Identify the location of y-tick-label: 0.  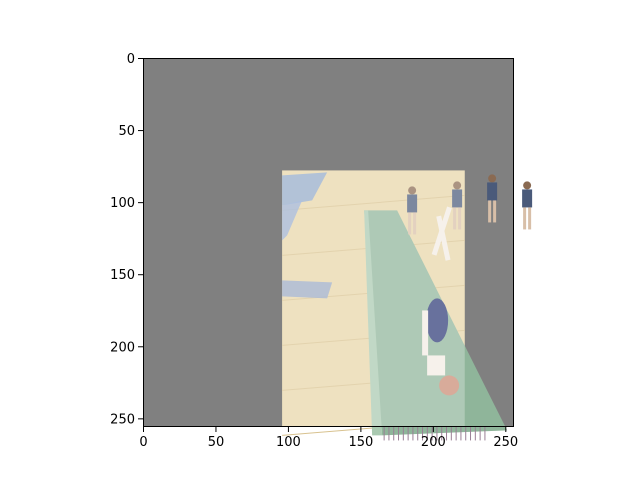
(131, 59).